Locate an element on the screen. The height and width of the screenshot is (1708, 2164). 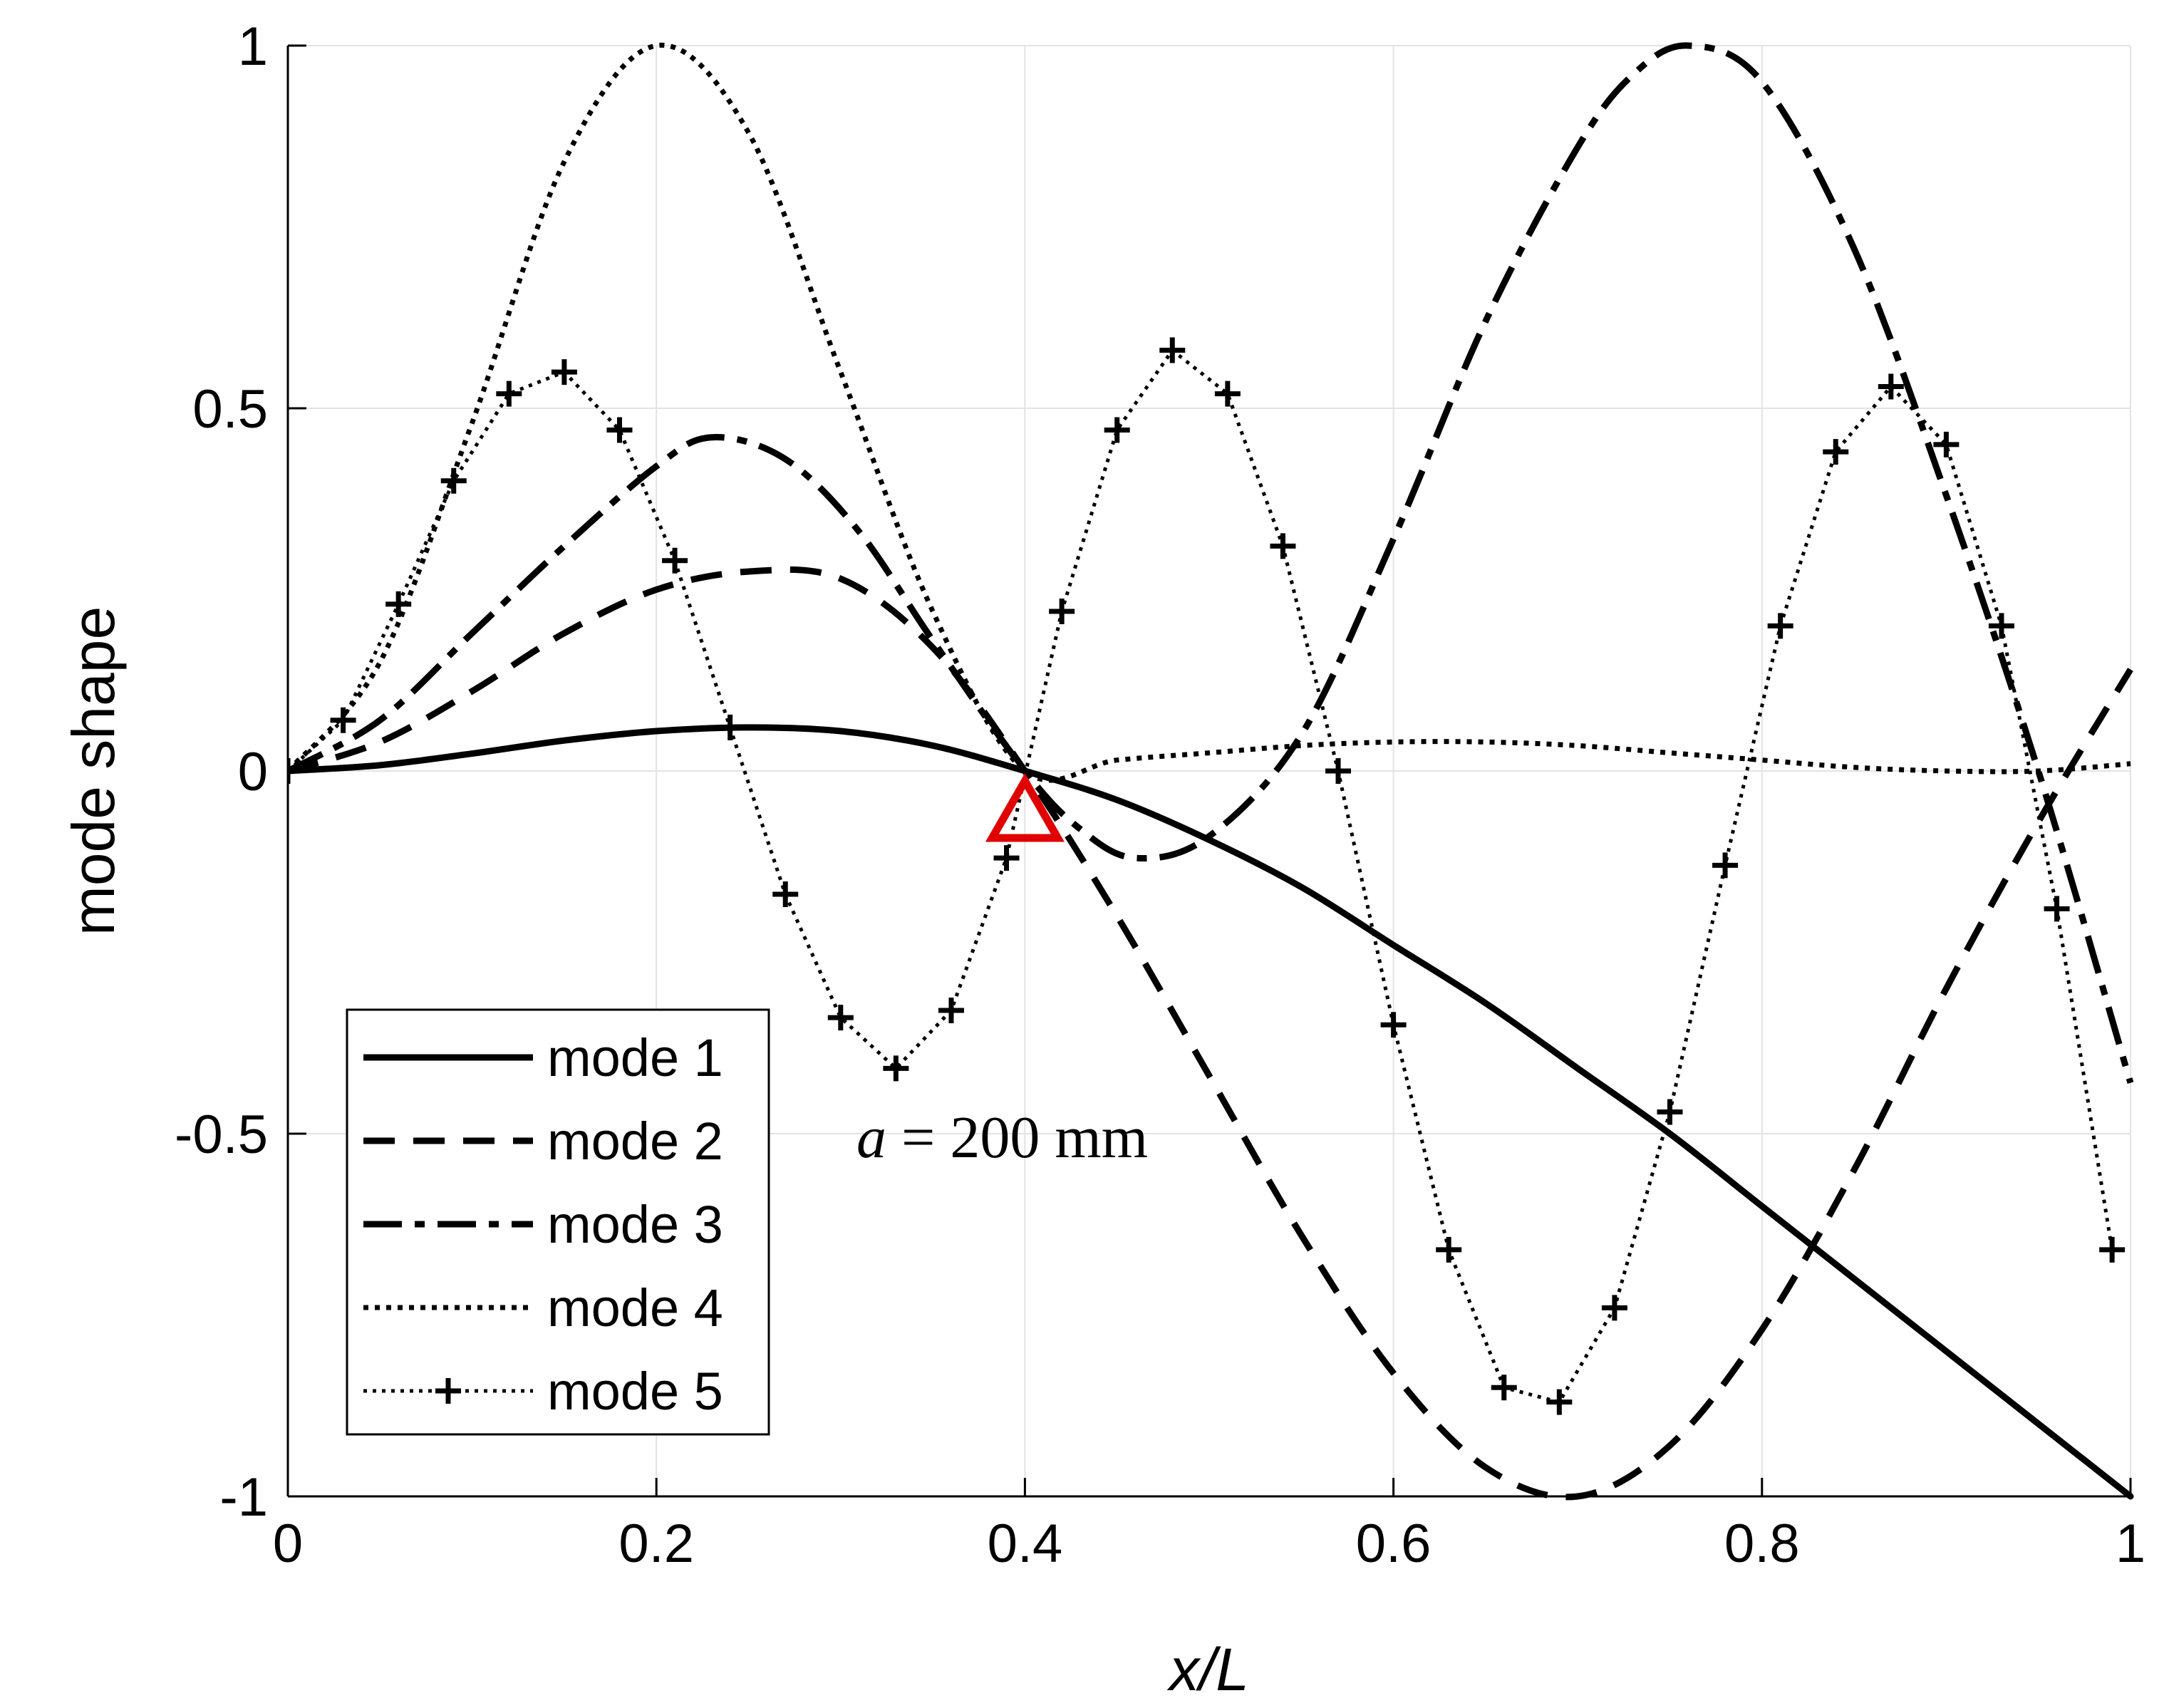
y-tick-label: -0.5 is located at coordinates (221, 1134).